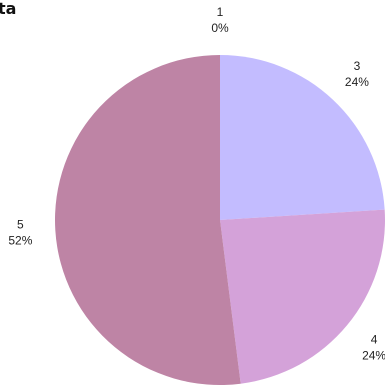 Image resolution: width=385 pixels, height=385 pixels. Describe the element at coordinates (8, 9) in the screenshot. I see `chart-title: ta` at that location.